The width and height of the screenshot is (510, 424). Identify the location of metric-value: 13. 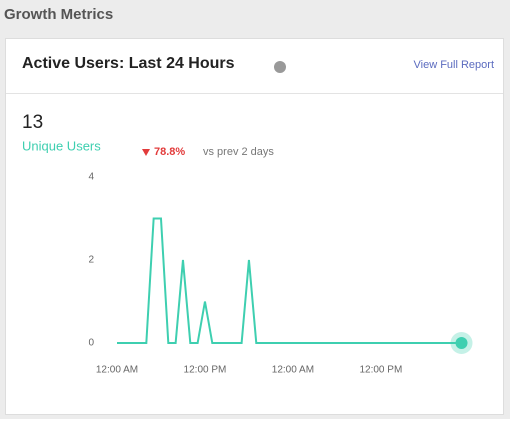
(32, 122).